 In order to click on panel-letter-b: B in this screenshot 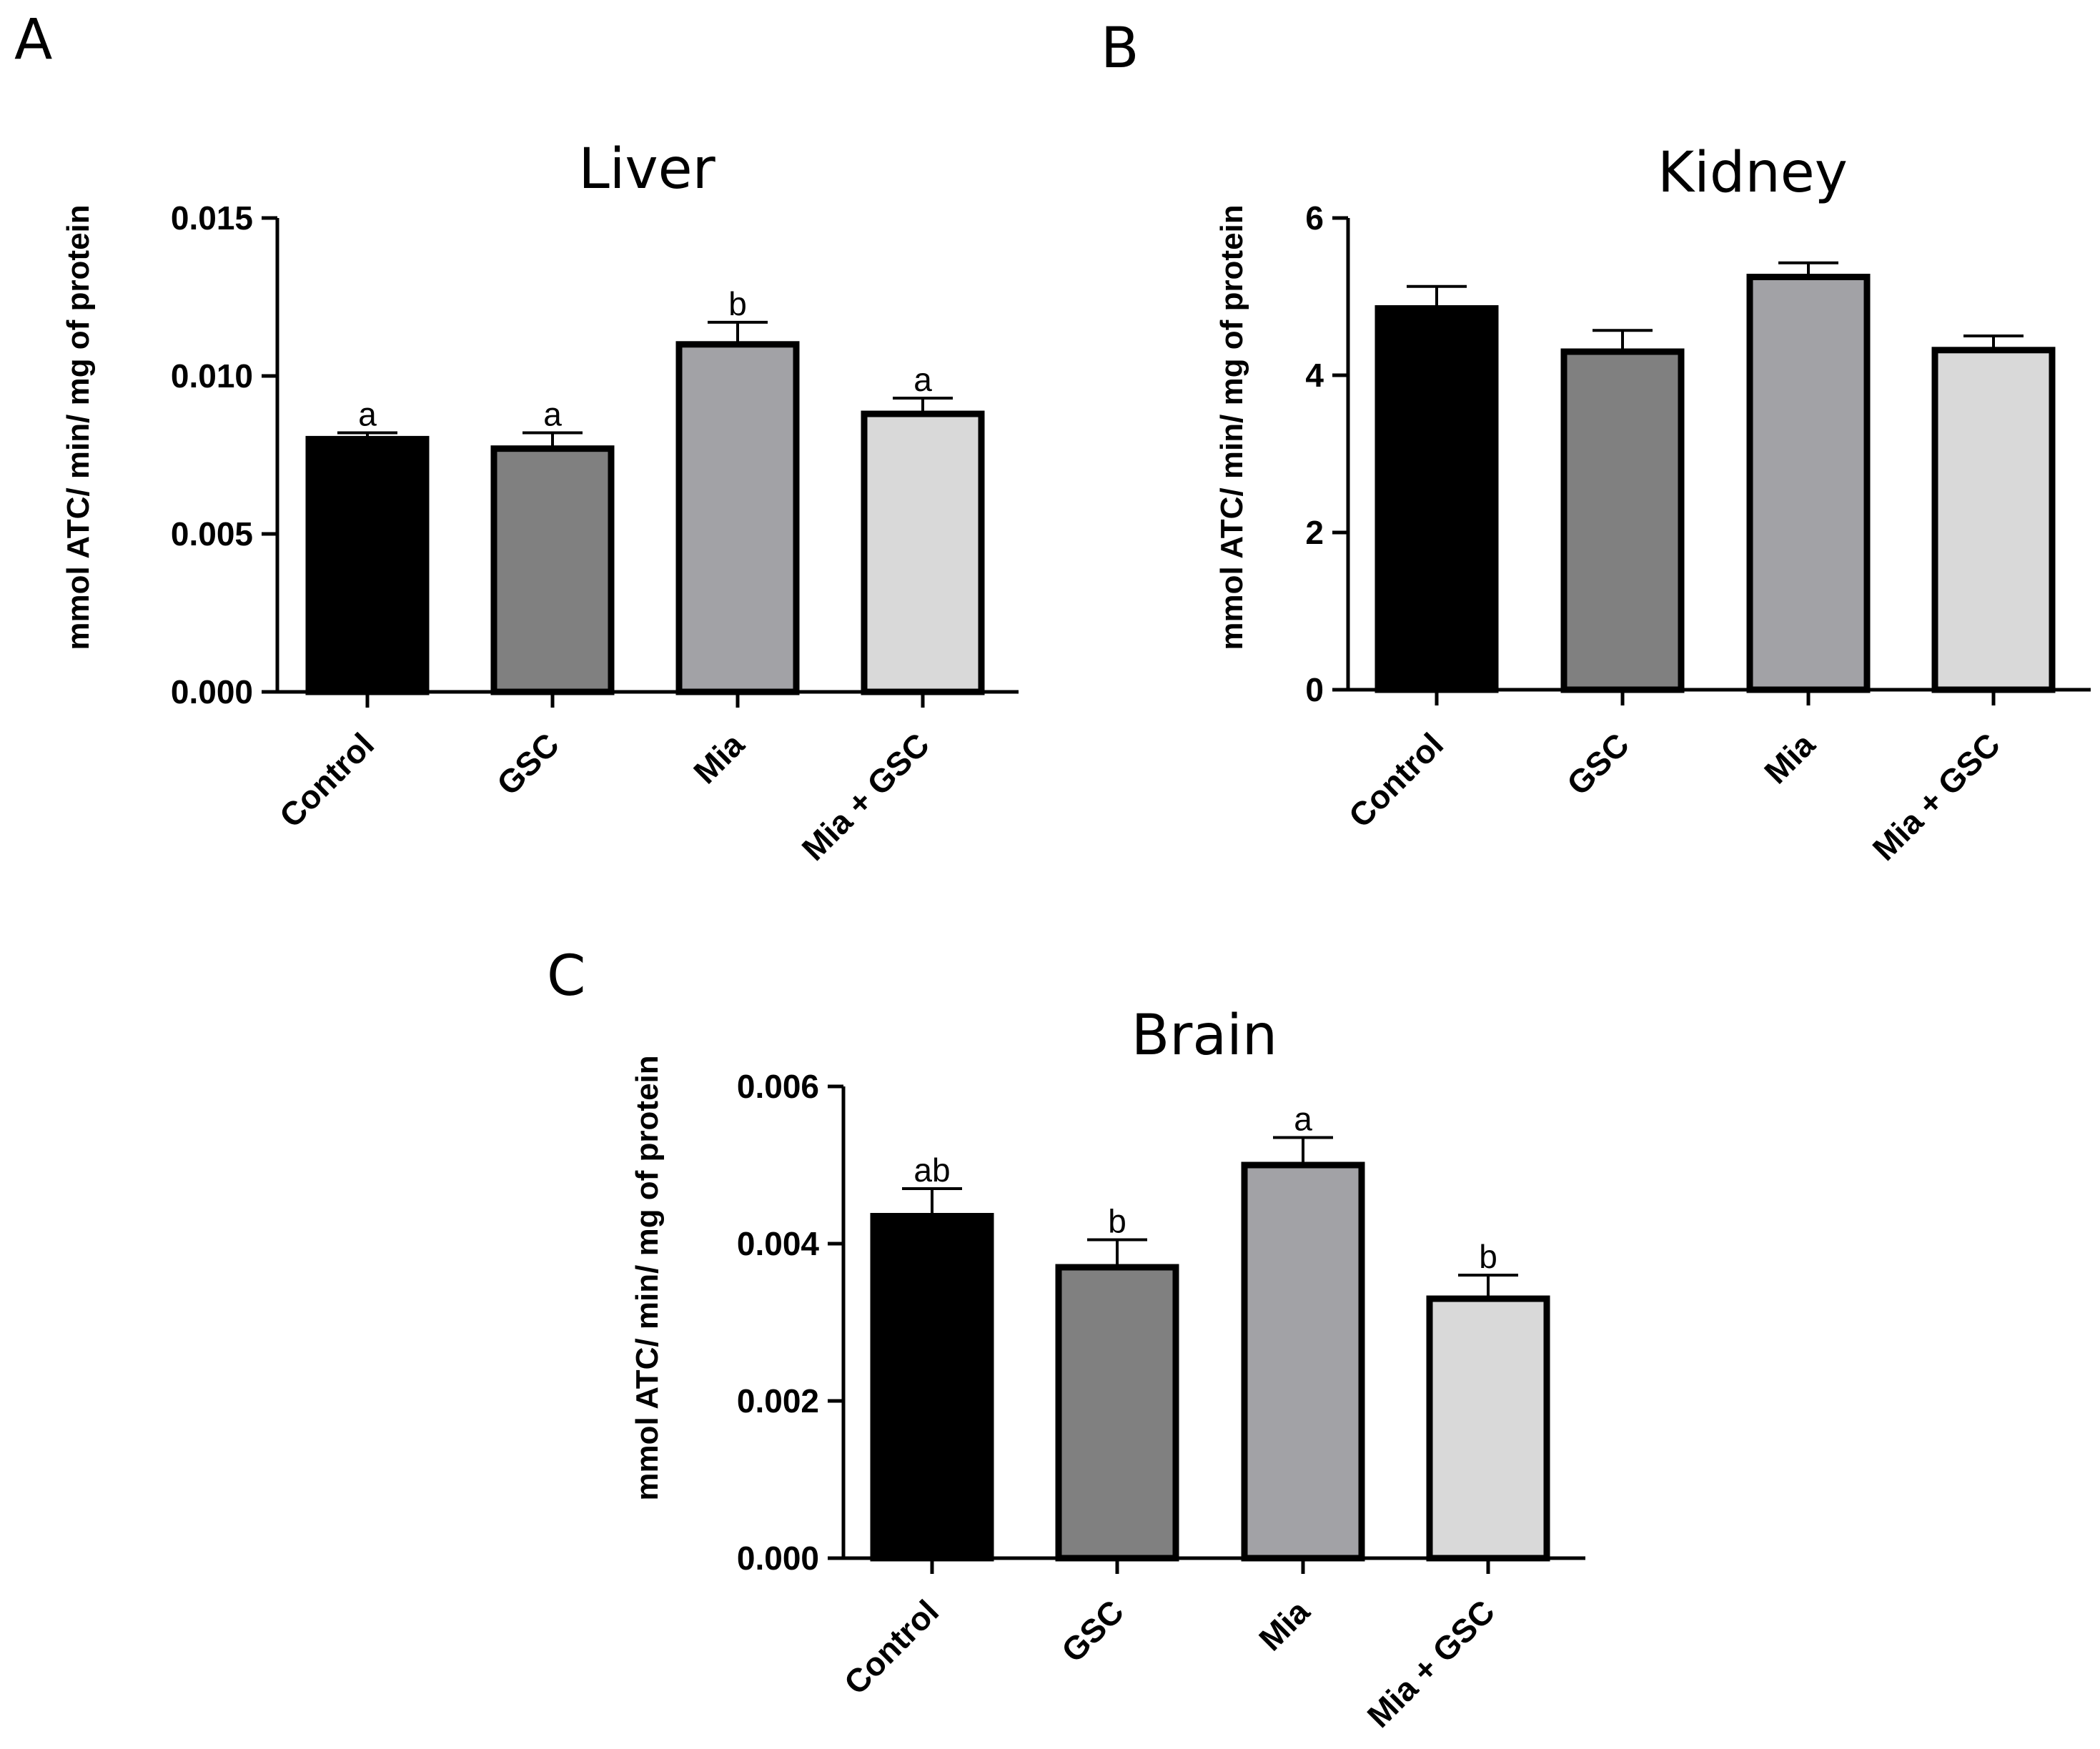, I will do `click(1120, 48)`.